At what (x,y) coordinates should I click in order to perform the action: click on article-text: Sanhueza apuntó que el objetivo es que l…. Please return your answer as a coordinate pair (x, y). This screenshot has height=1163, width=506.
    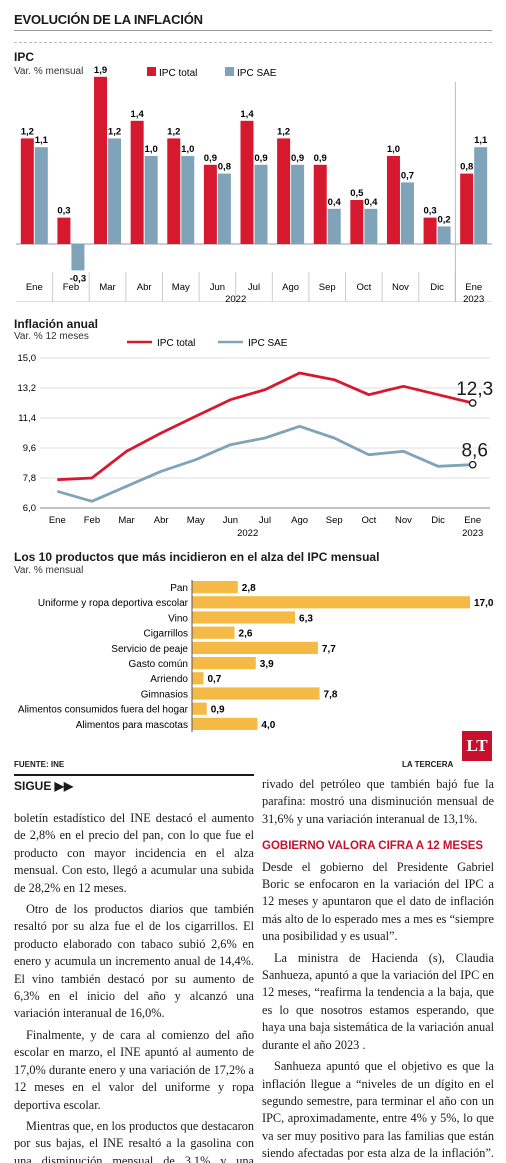
    Looking at the image, I should click on (378, 1110).